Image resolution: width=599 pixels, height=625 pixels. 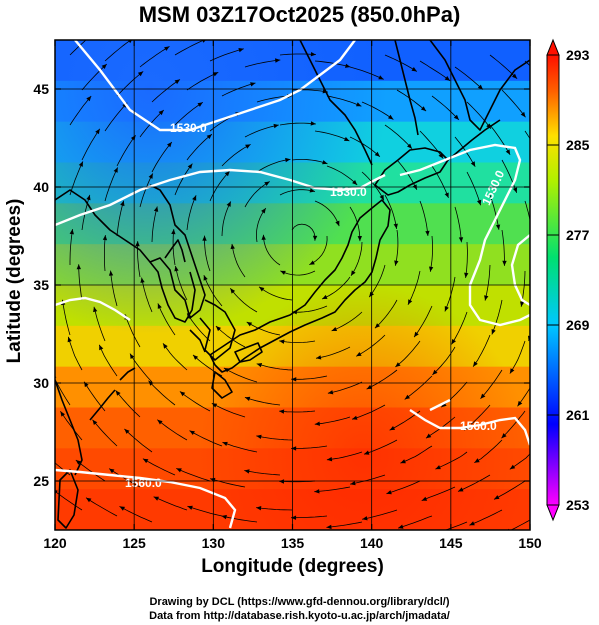 What do you see at coordinates (372, 543) in the screenshot?
I see `x-tick-label: 140` at bounding box center [372, 543].